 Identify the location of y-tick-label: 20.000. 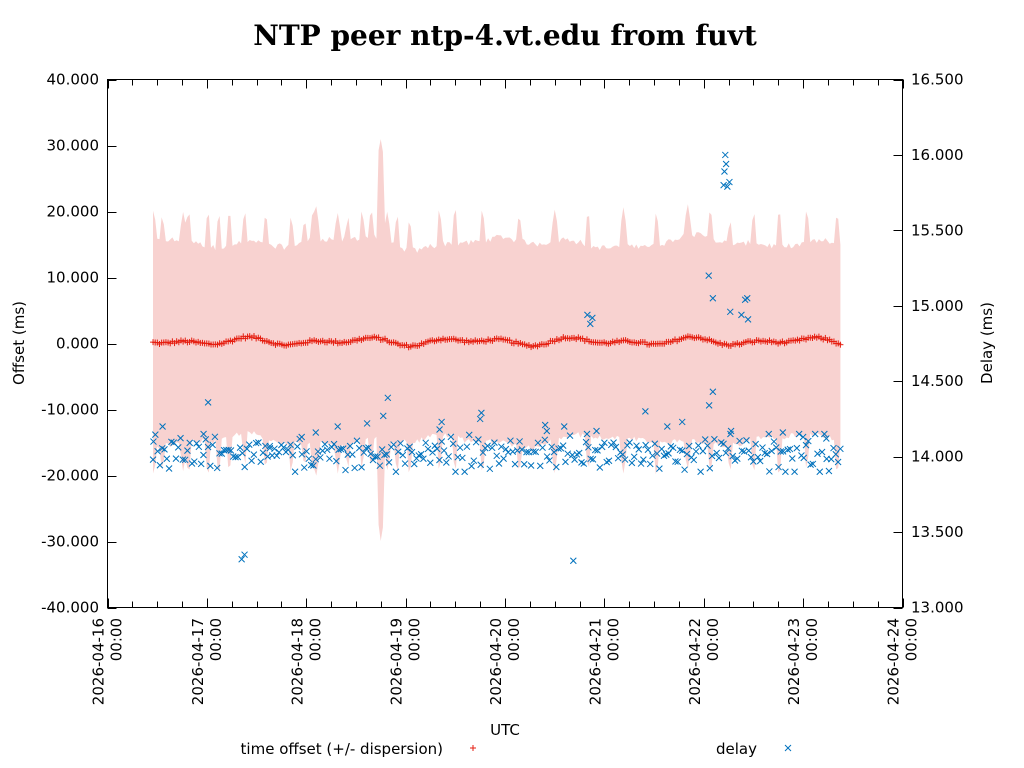
(73, 212).